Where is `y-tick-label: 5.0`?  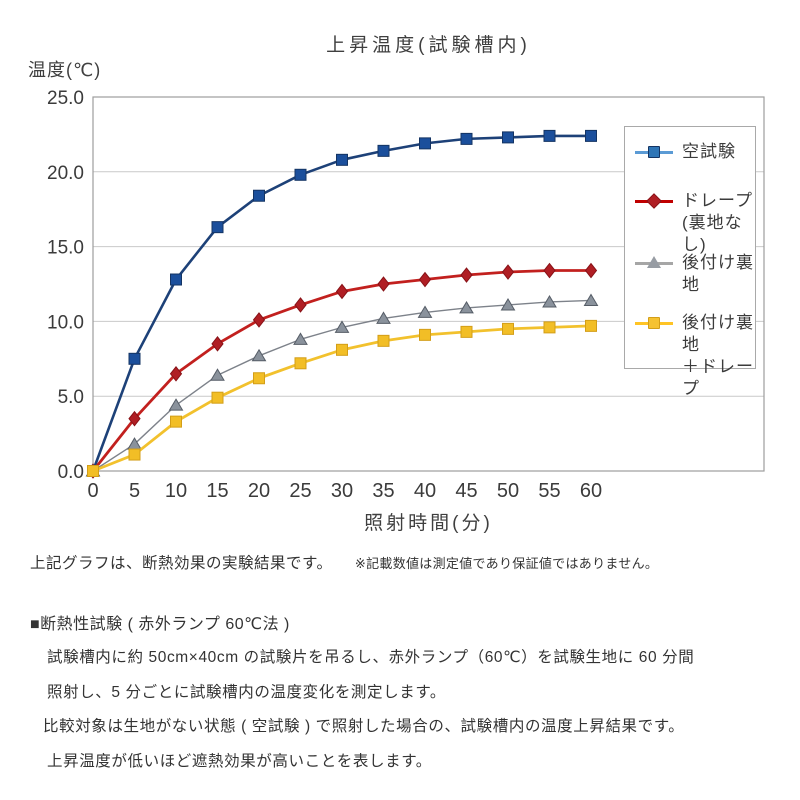 y-tick-label: 5.0 is located at coordinates (71, 397).